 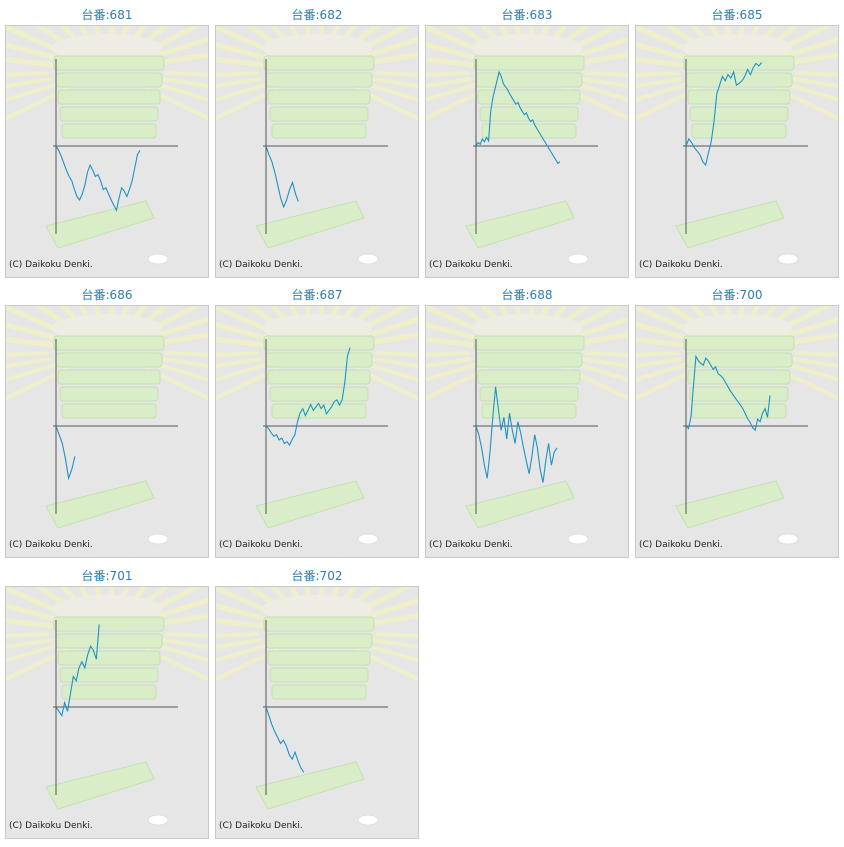 What do you see at coordinates (527, 295) in the screenshot?
I see `chart-title: 台番:688` at bounding box center [527, 295].